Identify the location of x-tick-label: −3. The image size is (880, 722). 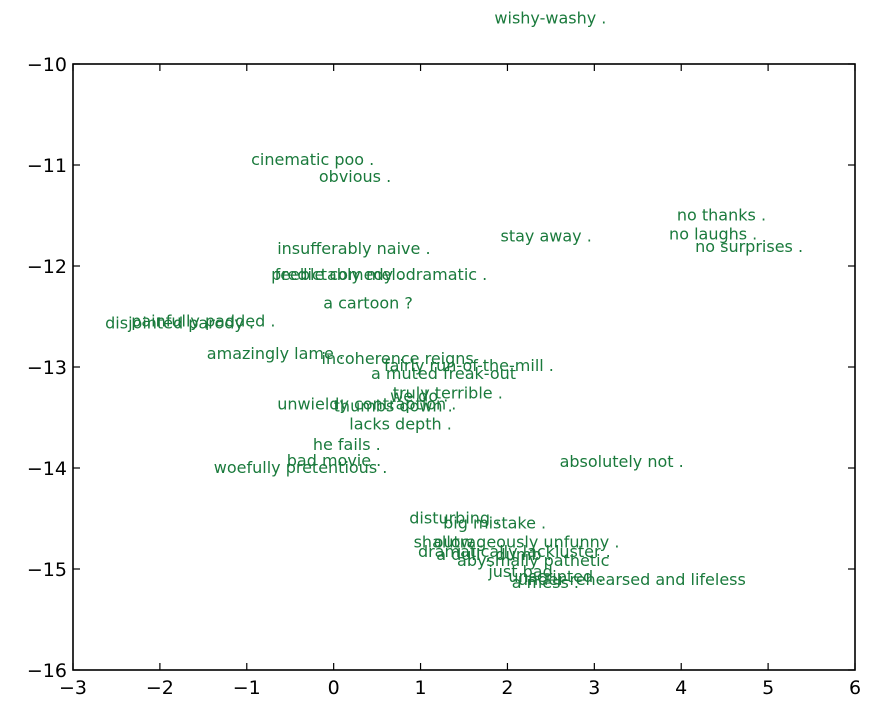
(73, 688).